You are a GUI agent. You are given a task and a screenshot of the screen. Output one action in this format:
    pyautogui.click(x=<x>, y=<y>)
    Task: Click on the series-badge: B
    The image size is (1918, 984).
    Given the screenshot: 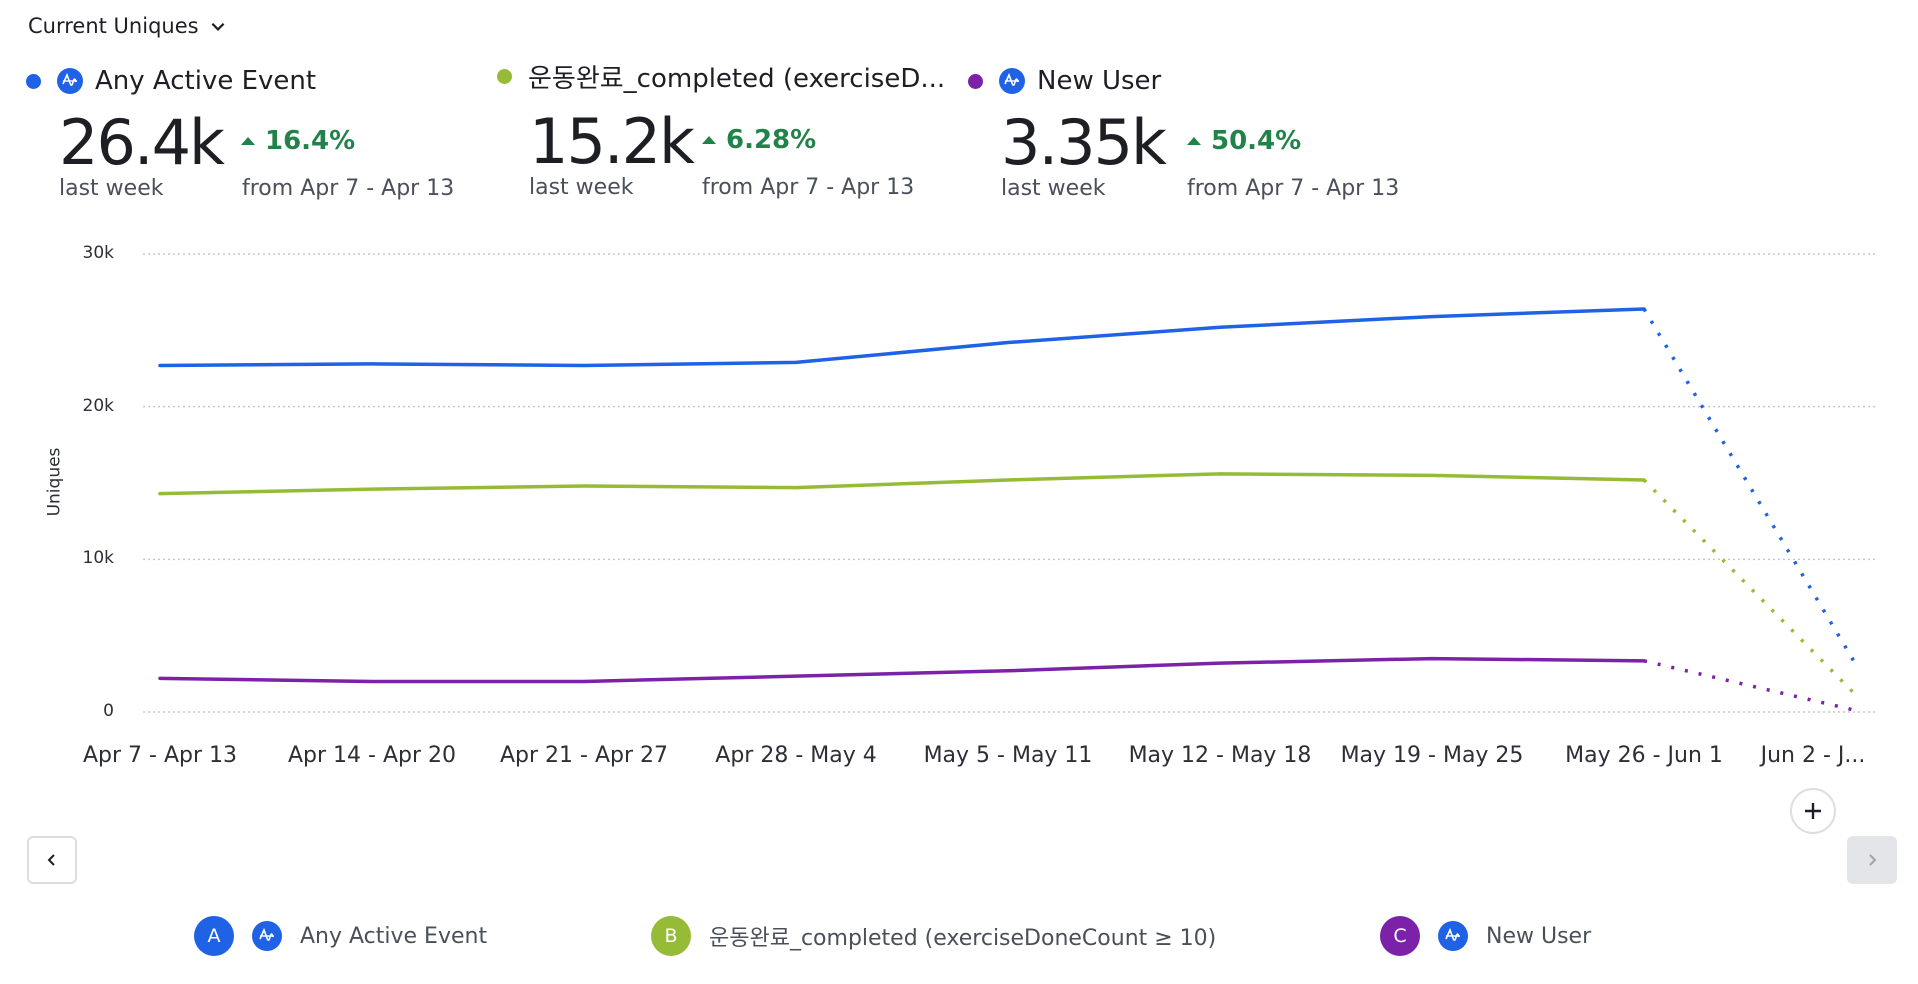 What is the action you would take?
    pyautogui.click(x=671, y=936)
    